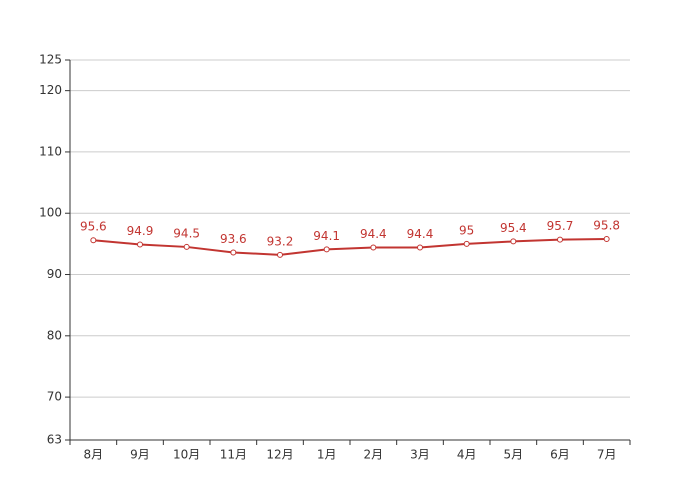 The height and width of the screenshot is (500, 700). Describe the element at coordinates (420, 455) in the screenshot. I see `x-tick-label: 3月` at that location.